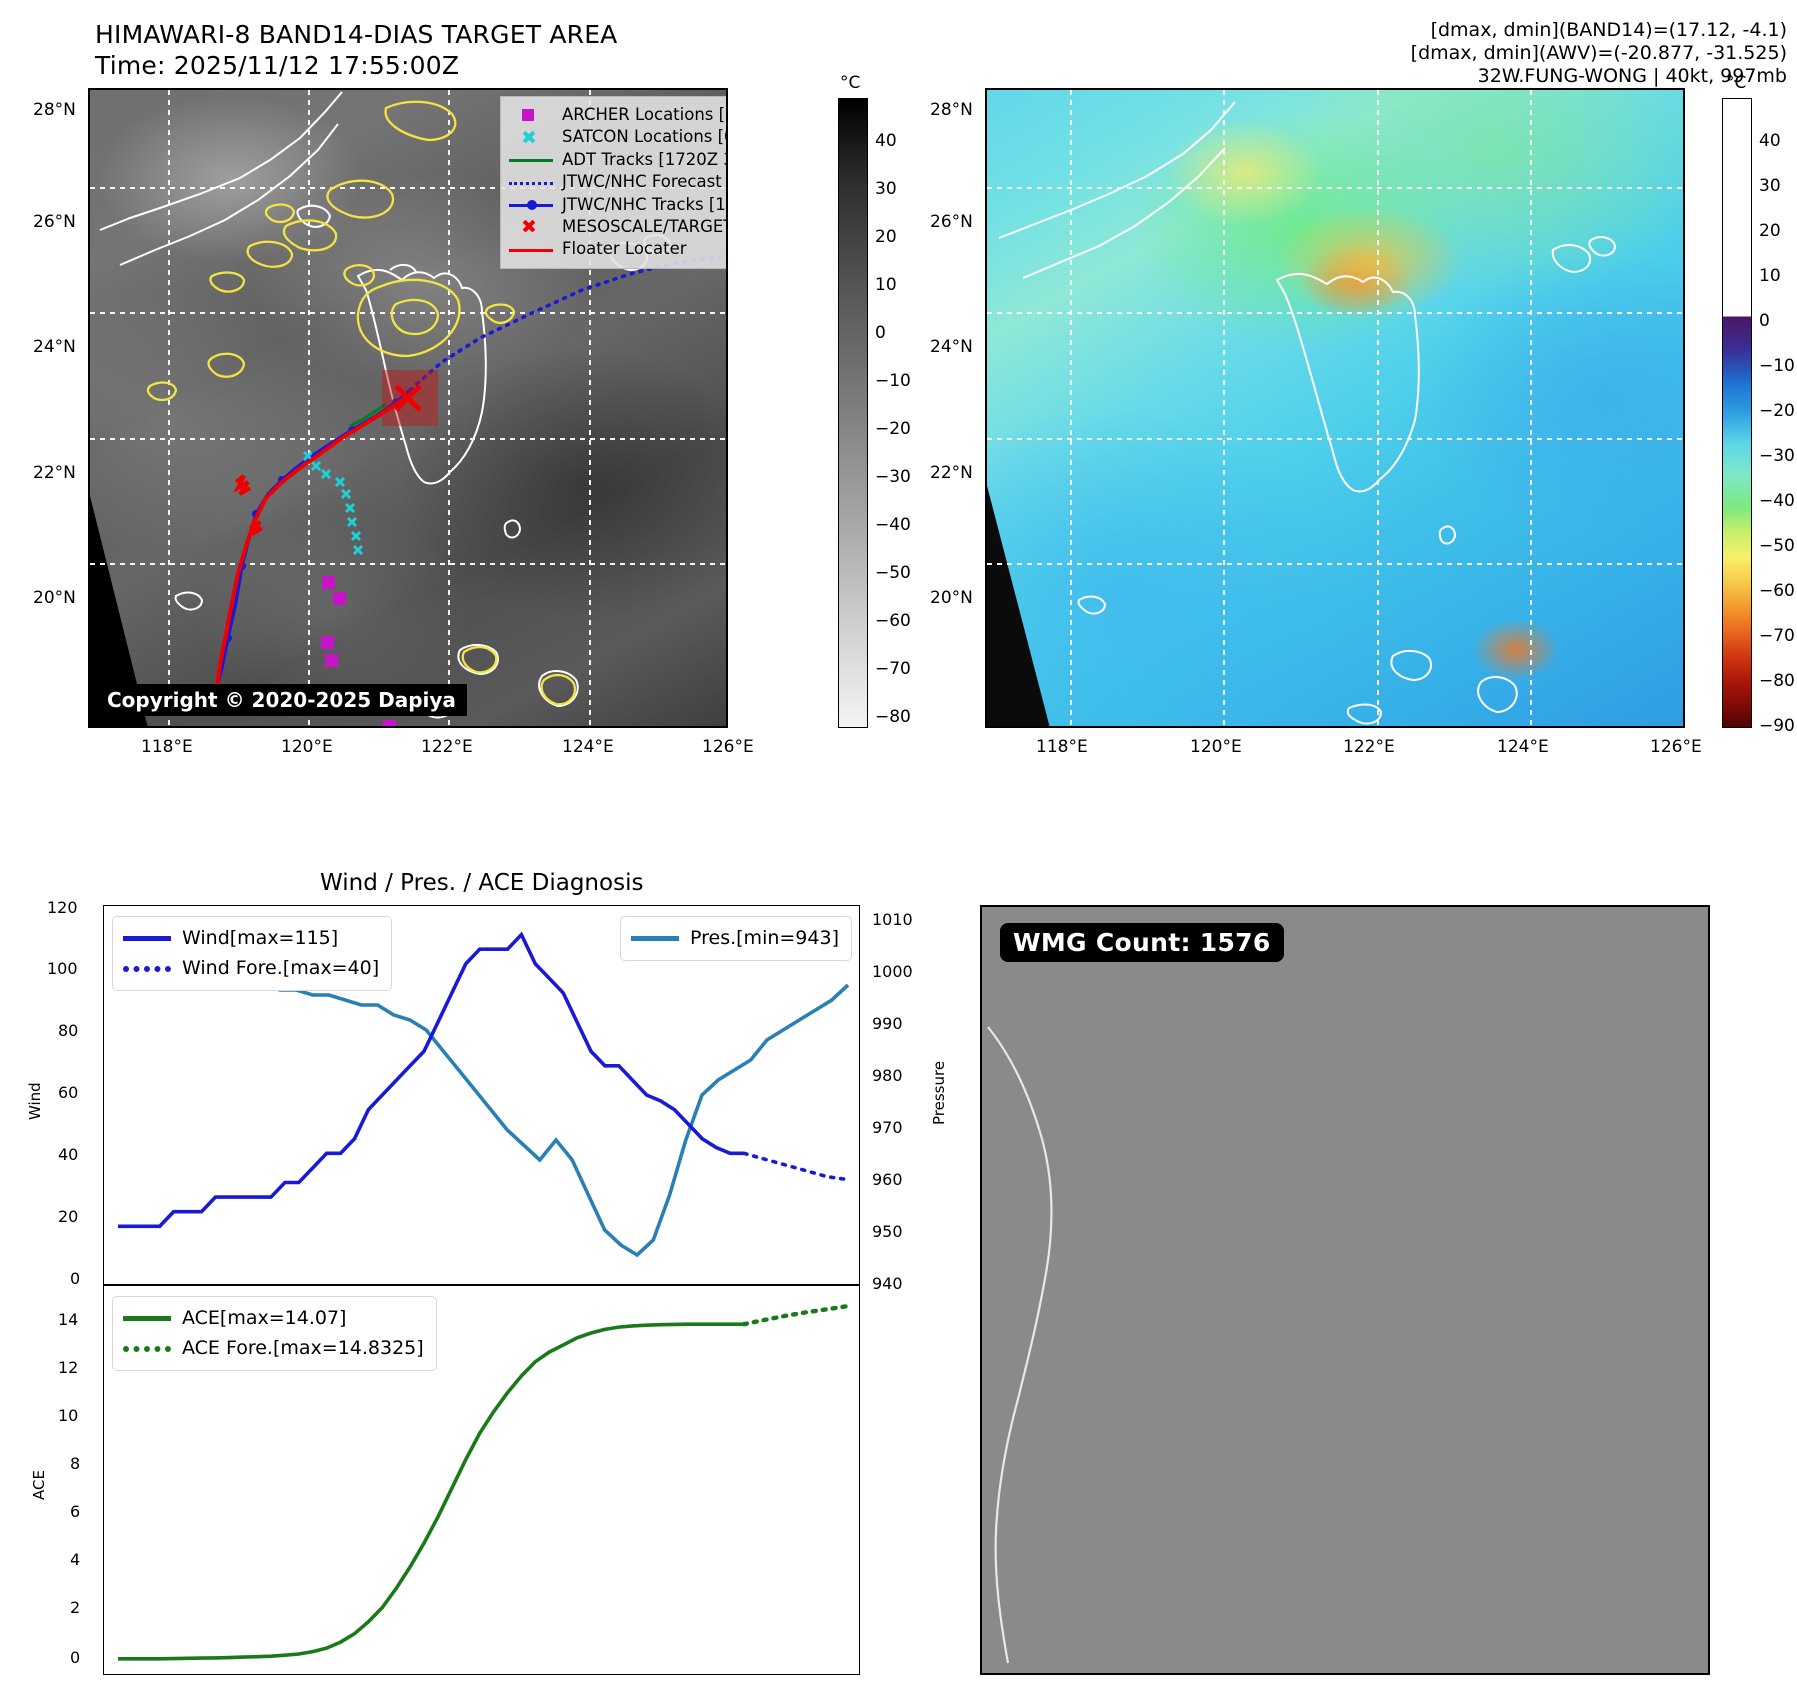 This screenshot has width=1797, height=1695. Describe the element at coordinates (54, 347) in the screenshot. I see `ir-ytick-24n: 24°N` at that location.